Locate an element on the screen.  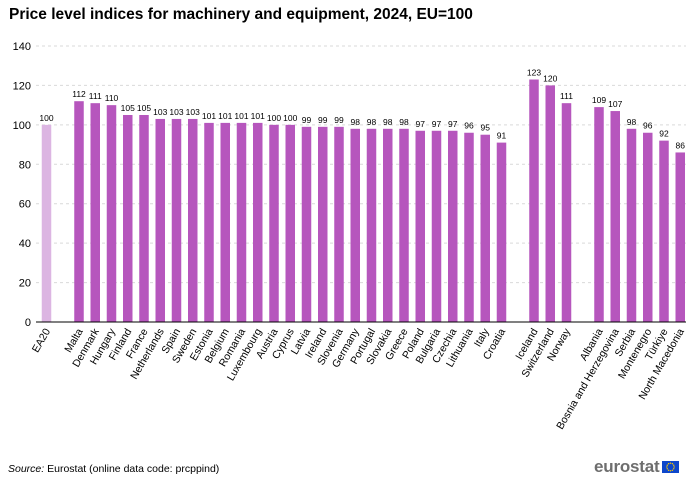
y-tick-label: 0 is located at coordinates (28, 323).